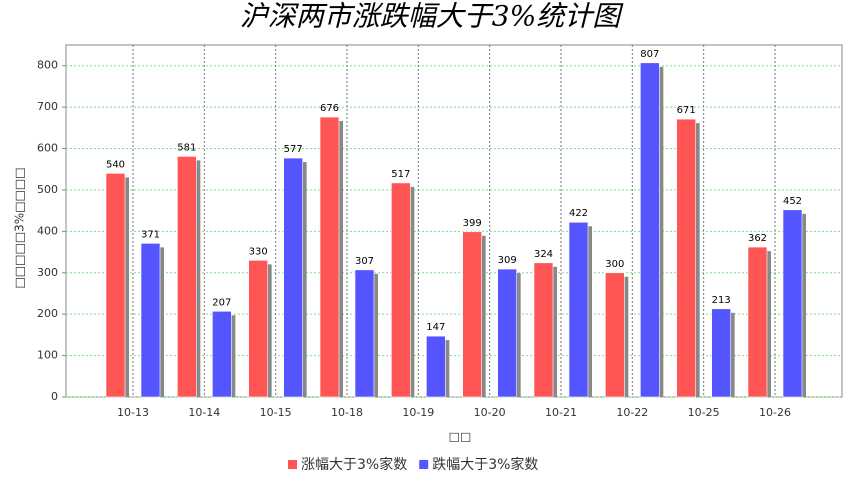  Describe the element at coordinates (507, 260) in the screenshot. I see `value-label: 309` at that location.